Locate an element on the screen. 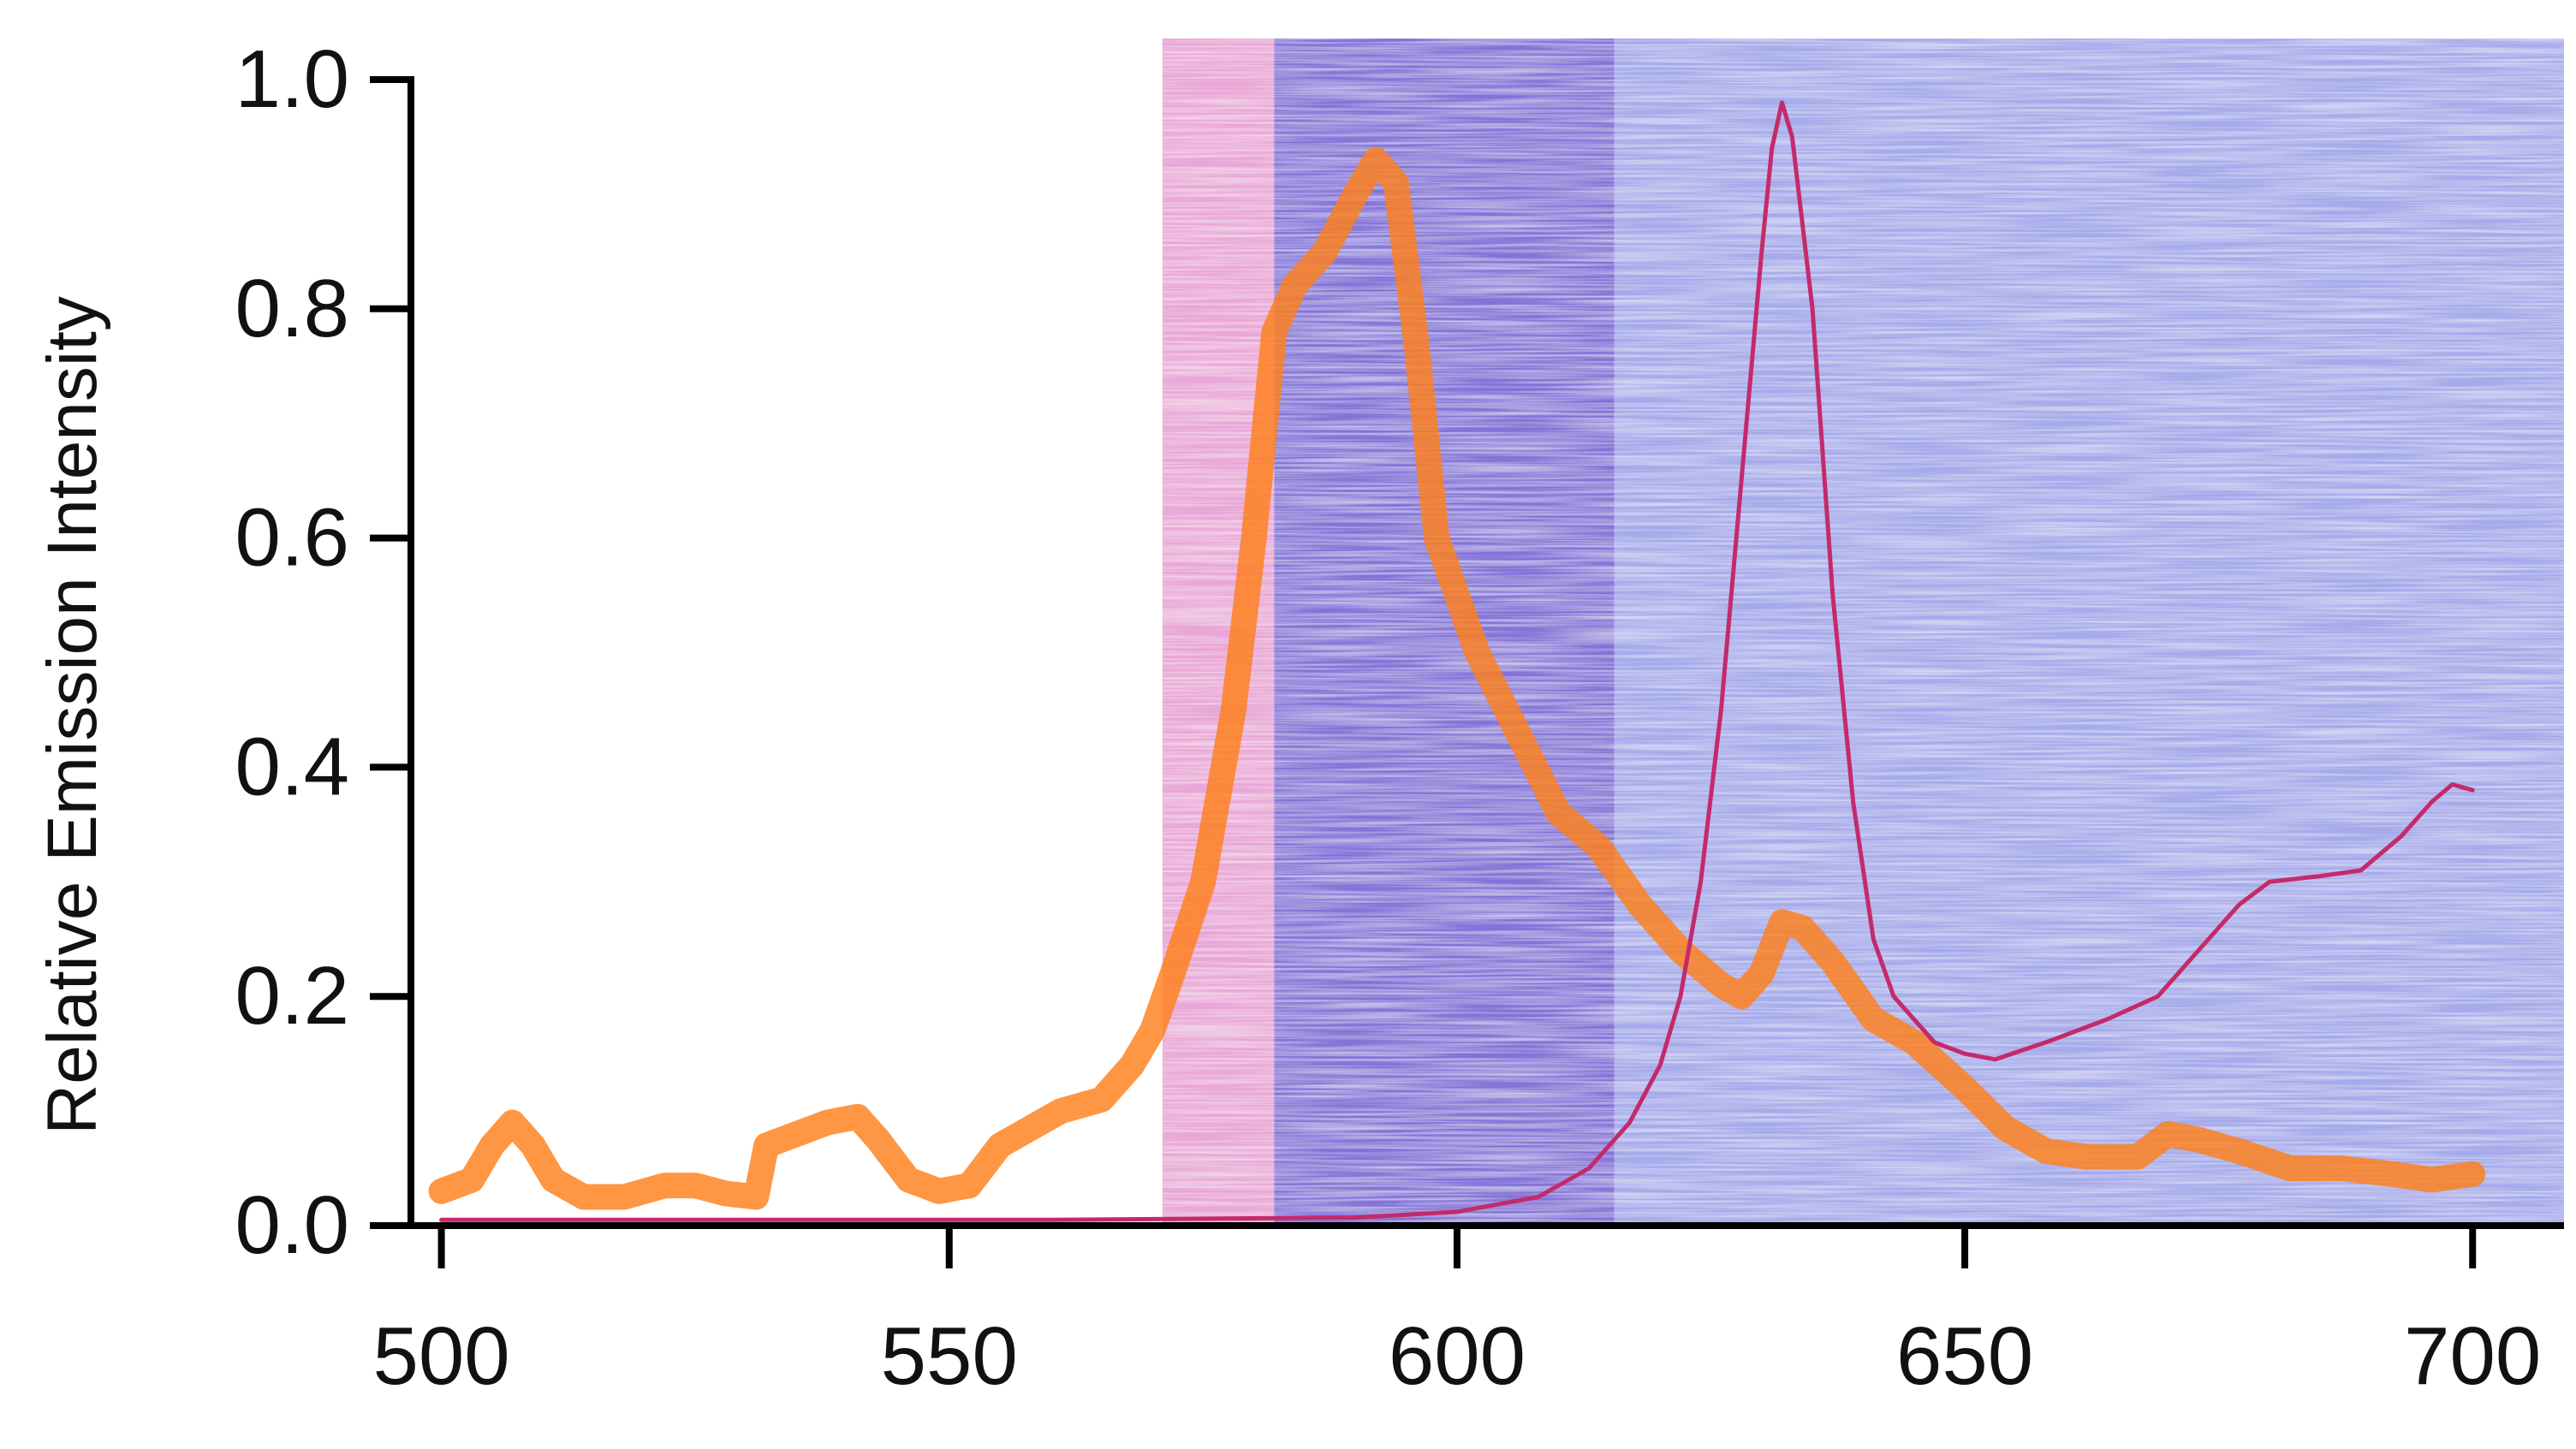 The height and width of the screenshot is (1449, 2576). y-tick-label: 1.0 is located at coordinates (292, 79).